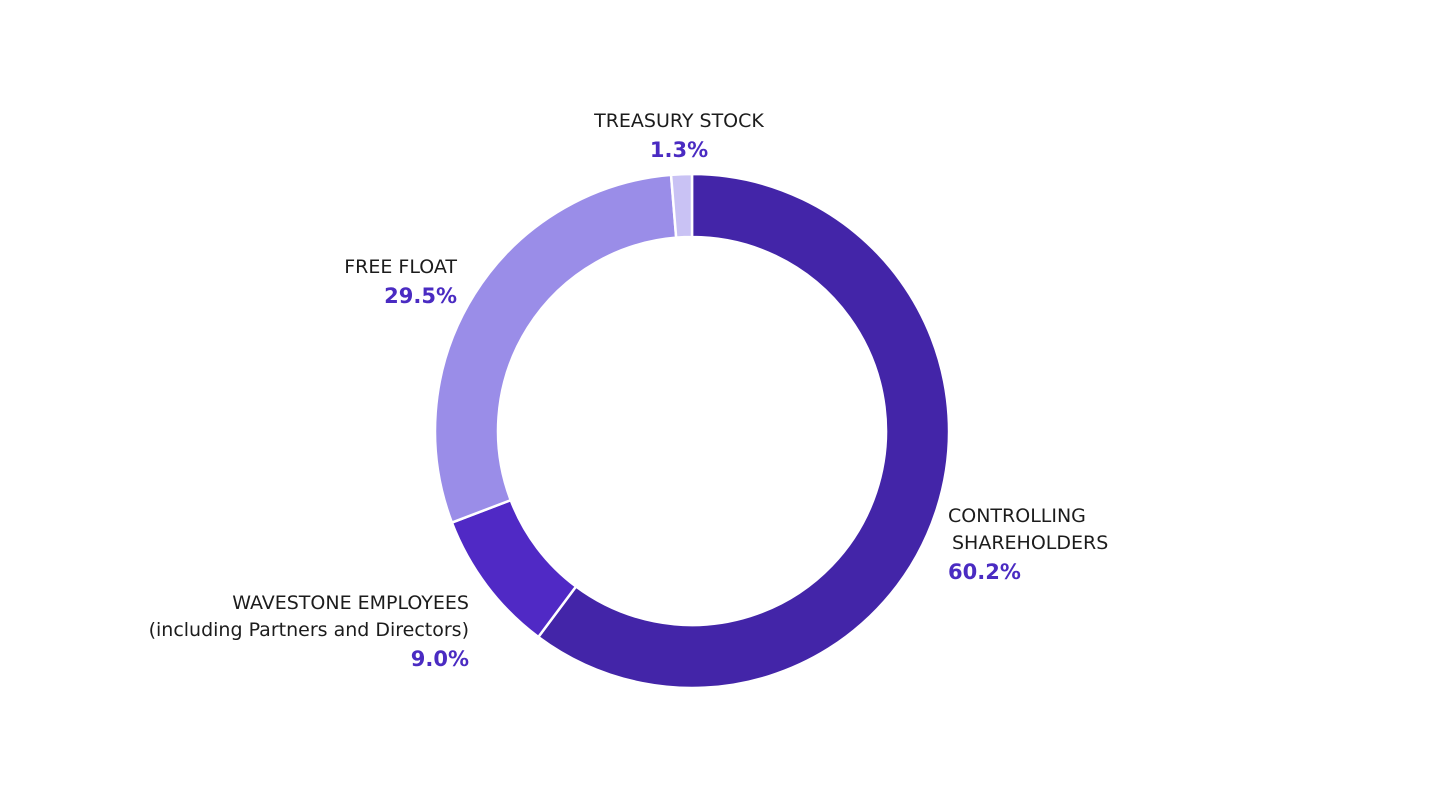 This screenshot has width=1440, height=810. Describe the element at coordinates (400, 282) in the screenshot. I see `slice-label-free-float: FREE FLOAT 29.5%` at that location.